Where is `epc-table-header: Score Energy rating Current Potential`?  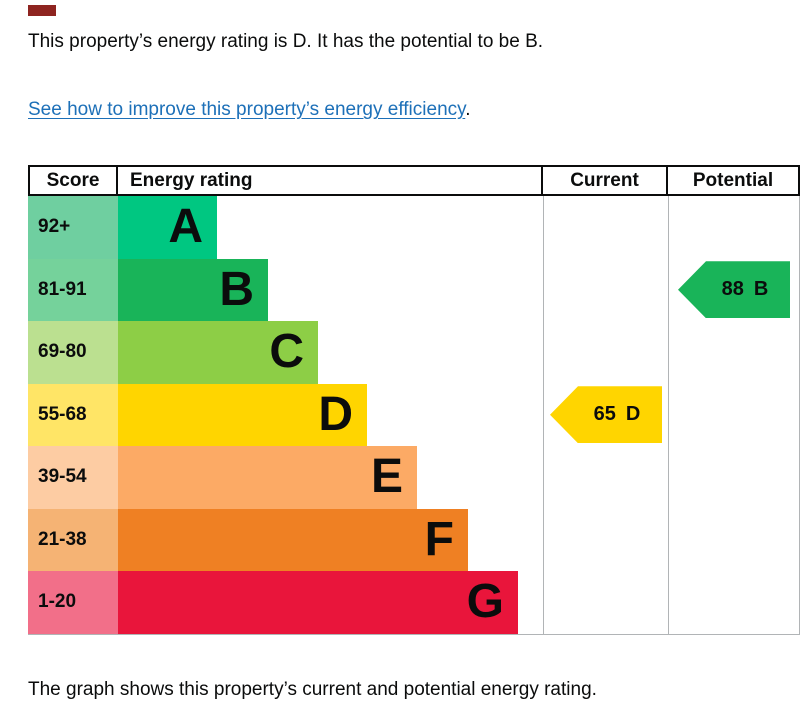
epc-table-header: Score Energy rating Current Potential is located at coordinates (414, 180).